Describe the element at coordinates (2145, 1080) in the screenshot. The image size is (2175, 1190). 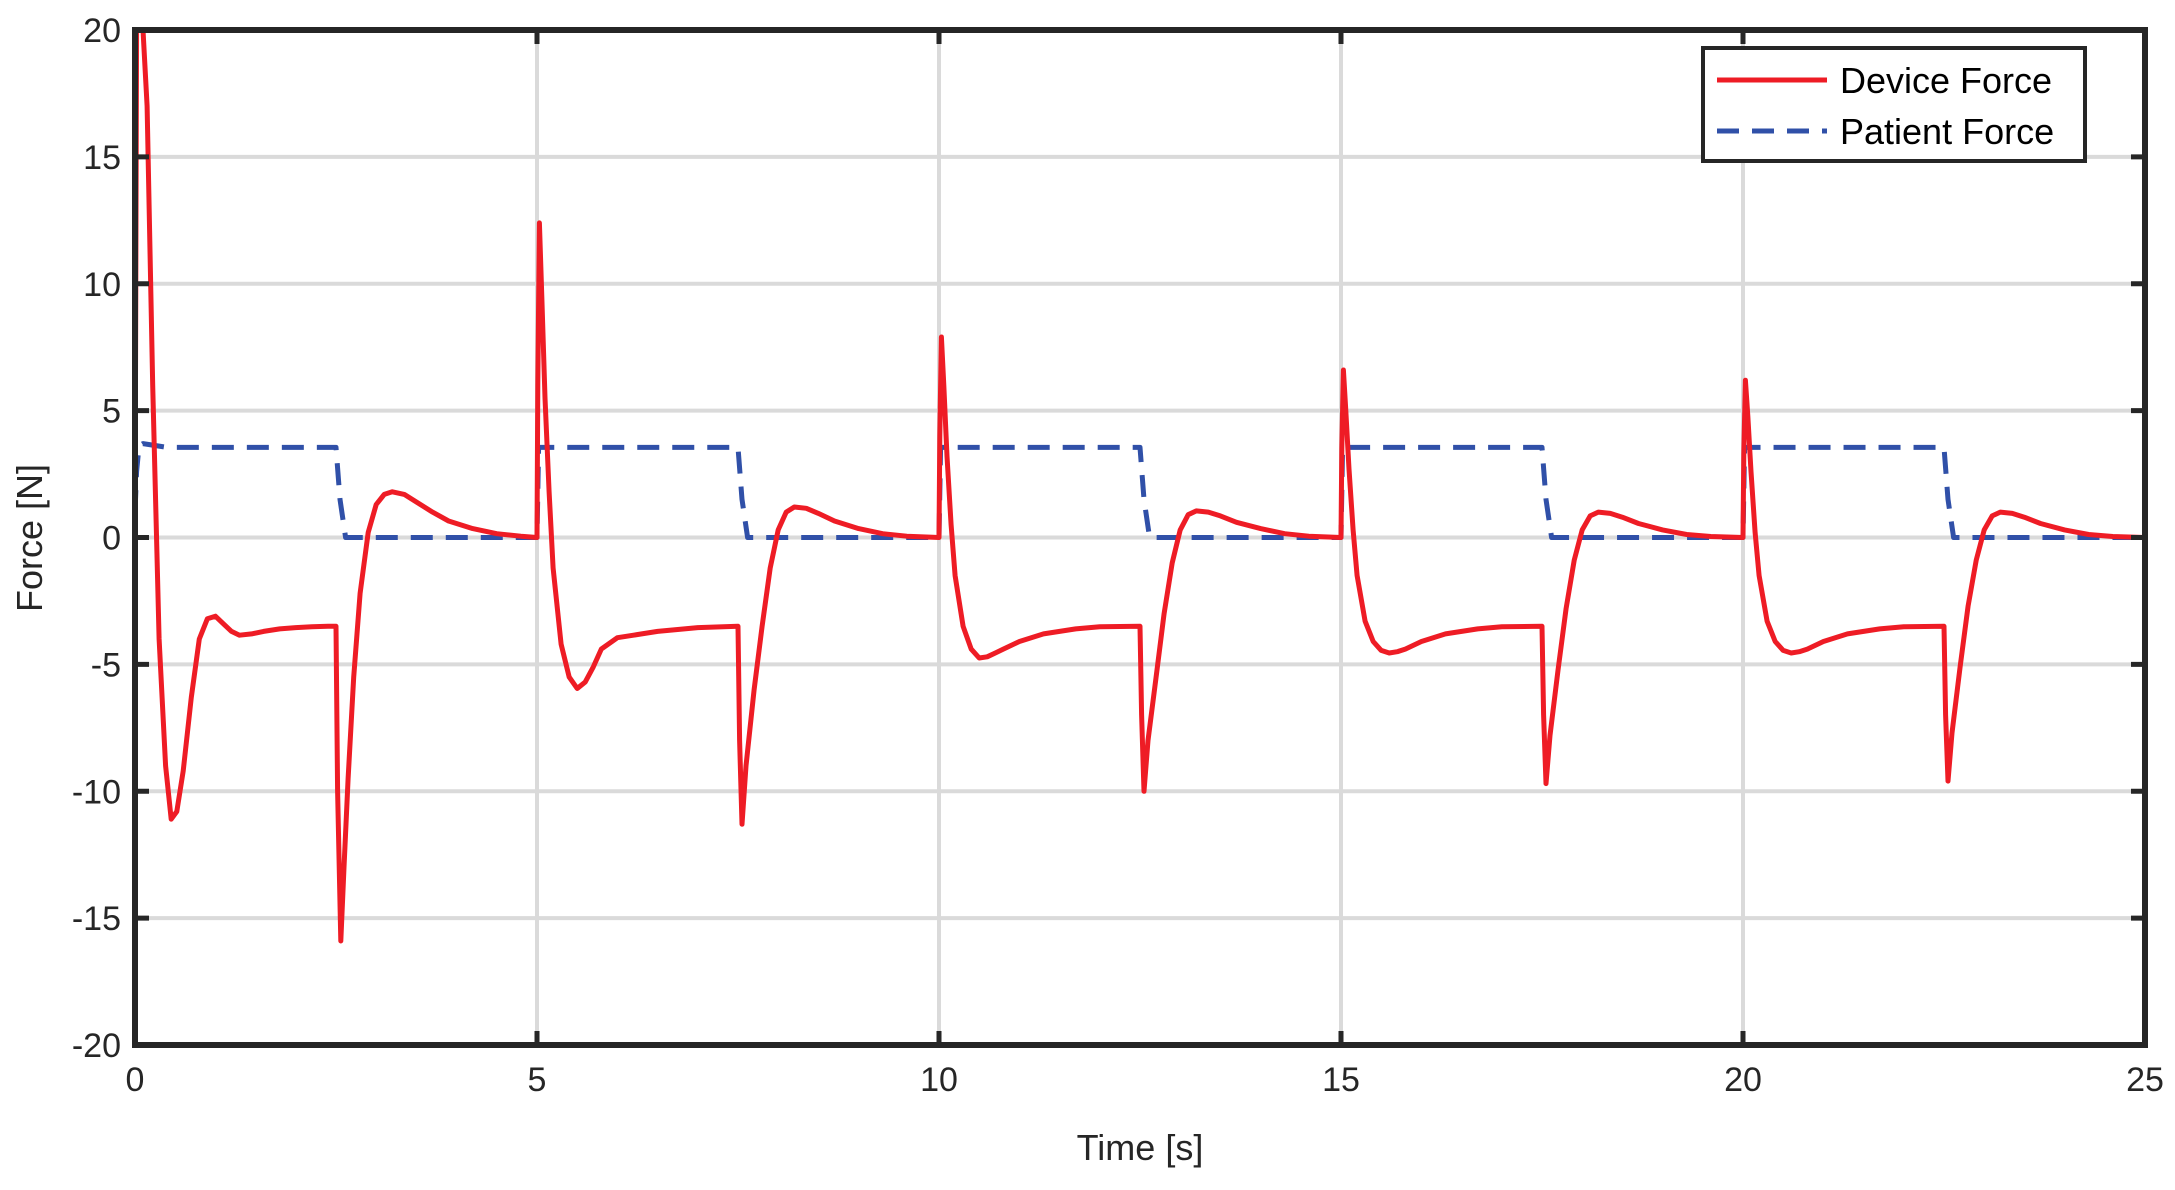
I see `x-tick-label: 25` at that location.